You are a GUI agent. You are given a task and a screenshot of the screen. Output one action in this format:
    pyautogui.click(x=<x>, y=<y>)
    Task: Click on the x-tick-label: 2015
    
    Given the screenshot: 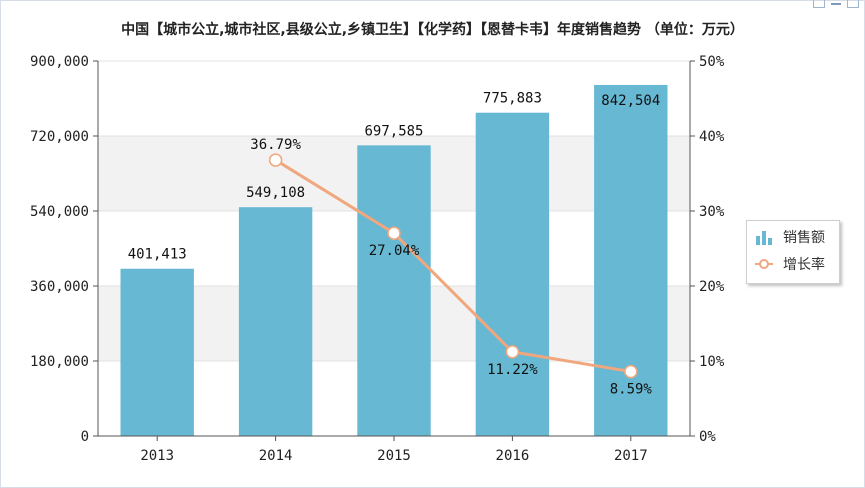 What is the action you would take?
    pyautogui.click(x=394, y=456)
    